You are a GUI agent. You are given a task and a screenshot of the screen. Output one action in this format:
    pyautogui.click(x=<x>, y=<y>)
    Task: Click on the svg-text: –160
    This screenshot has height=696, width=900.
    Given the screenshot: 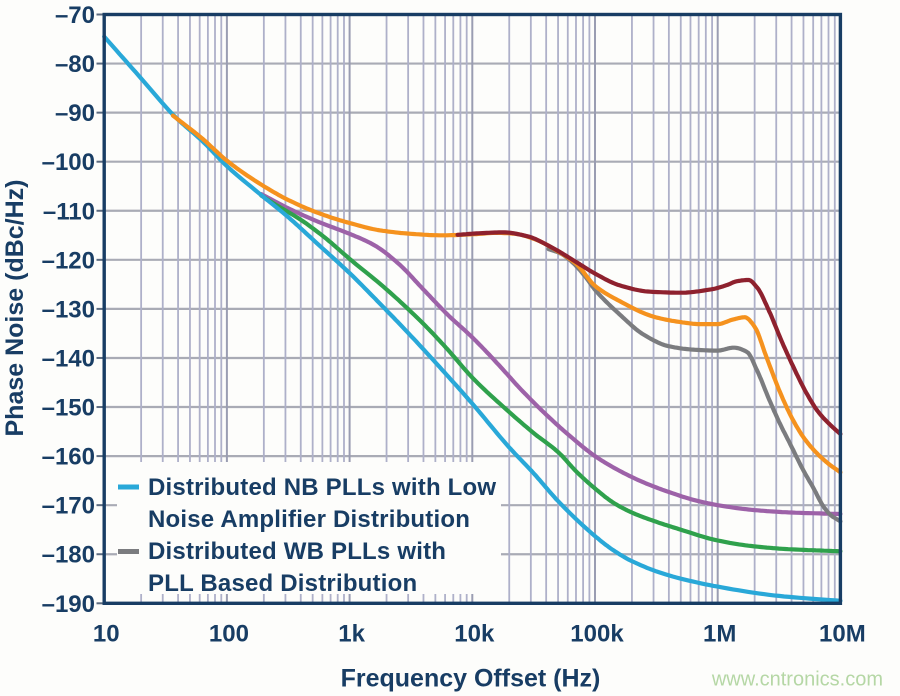 What is the action you would take?
    pyautogui.click(x=68, y=457)
    